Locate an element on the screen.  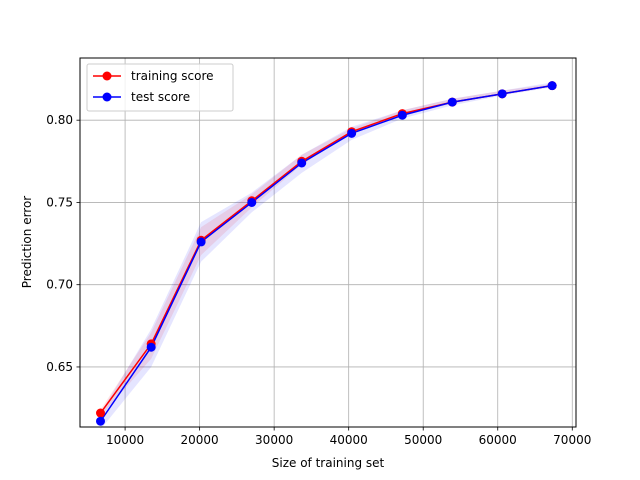
y-axis-label: Prediction error is located at coordinates (27, 242).